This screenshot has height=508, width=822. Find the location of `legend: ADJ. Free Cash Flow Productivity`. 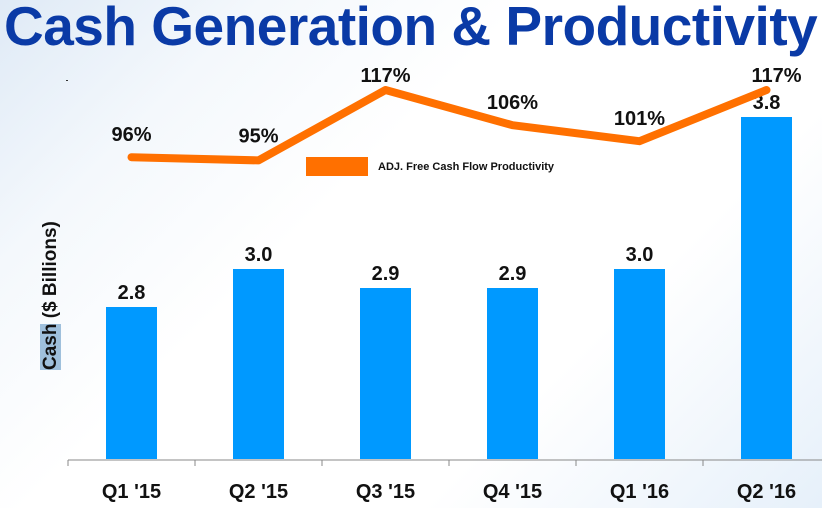

legend: ADJ. Free Cash Flow Productivity is located at coordinates (430, 166).